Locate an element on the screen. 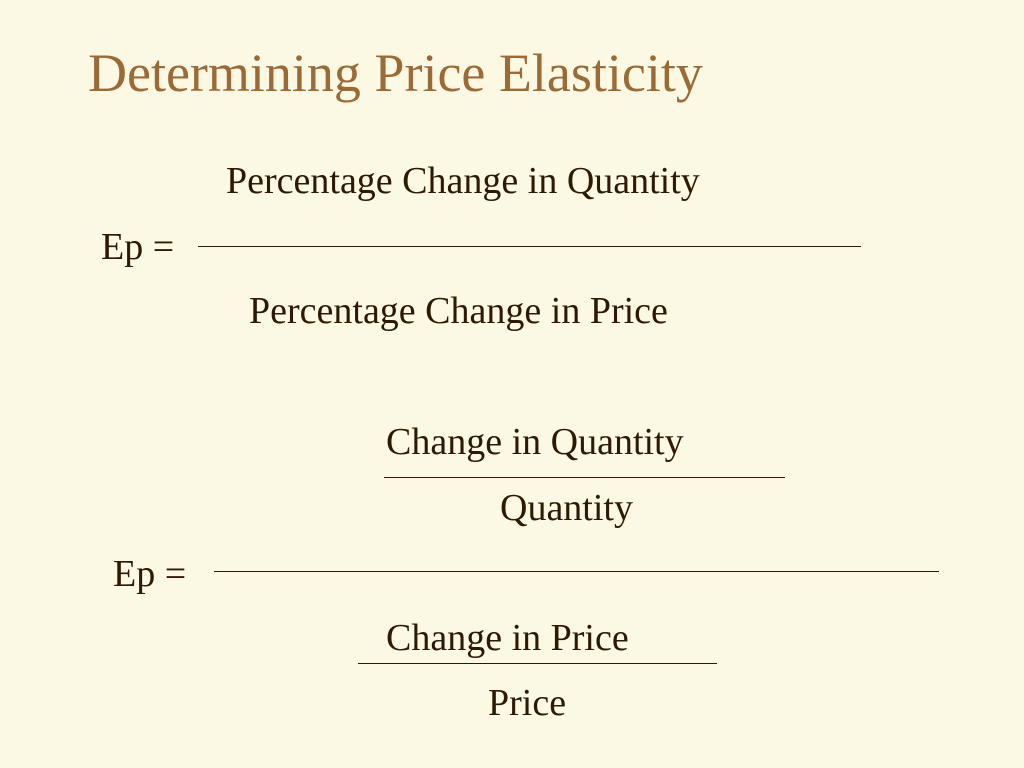 Image resolution: width=1024 pixels, height=768 pixels. formula1-denominator: Percentage Change in Price is located at coordinates (458, 311).